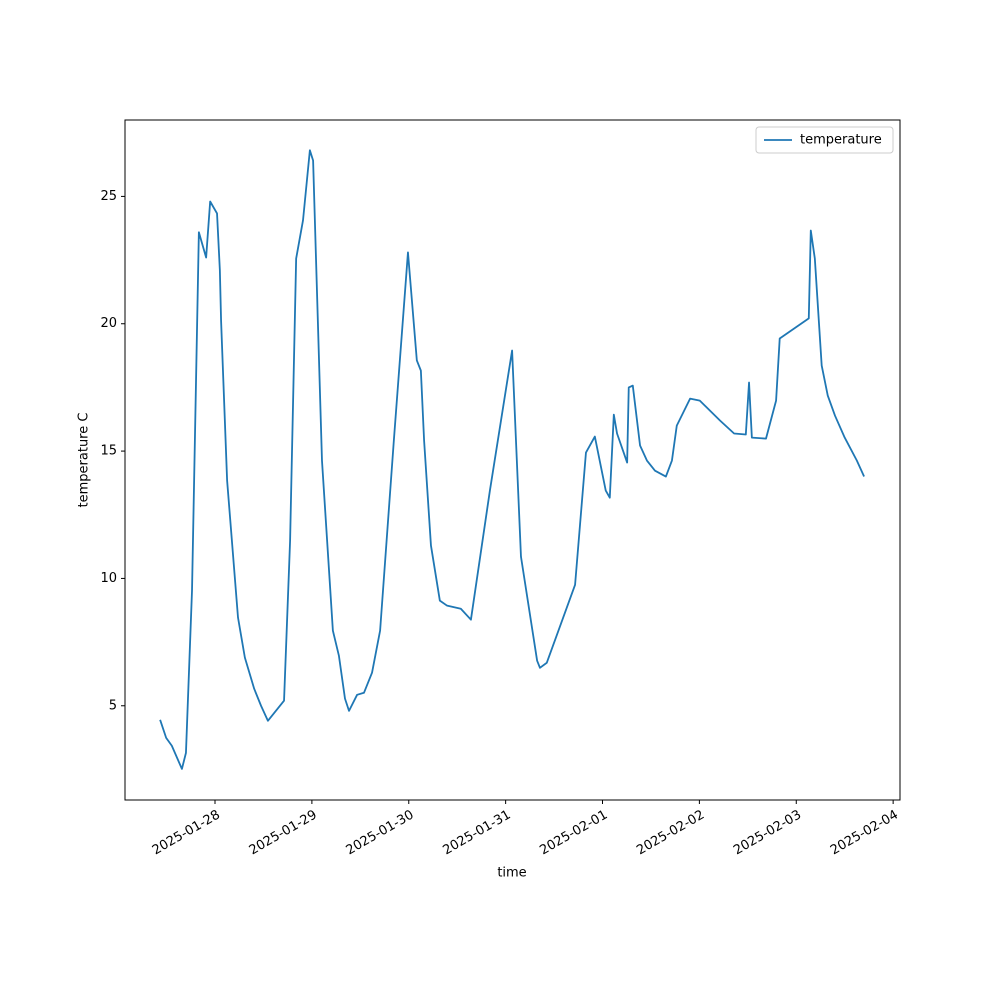 This screenshot has width=1000, height=1004. Describe the element at coordinates (670, 833) in the screenshot. I see `x-tick-label: 2025-02-02` at that location.